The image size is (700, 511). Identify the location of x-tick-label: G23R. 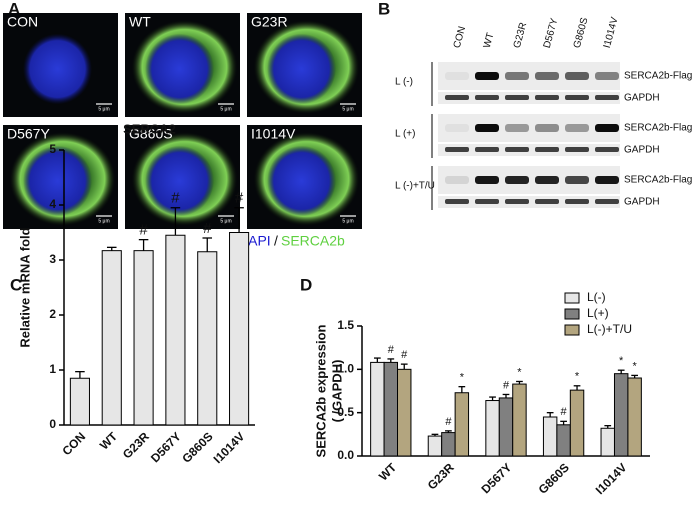
(136, 445).